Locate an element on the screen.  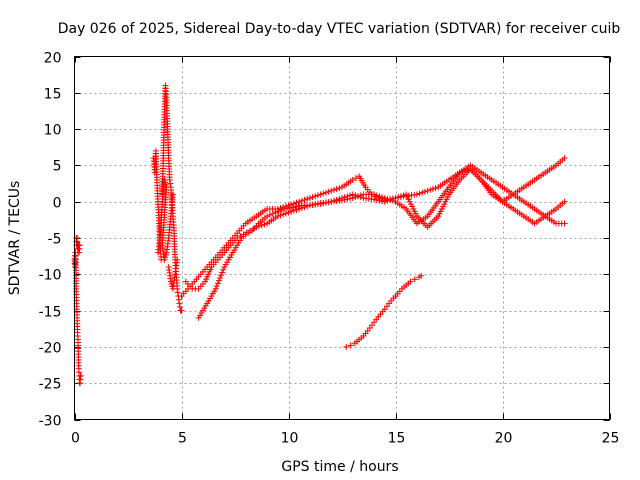
y-tick-label: -25 is located at coordinates (50, 385).